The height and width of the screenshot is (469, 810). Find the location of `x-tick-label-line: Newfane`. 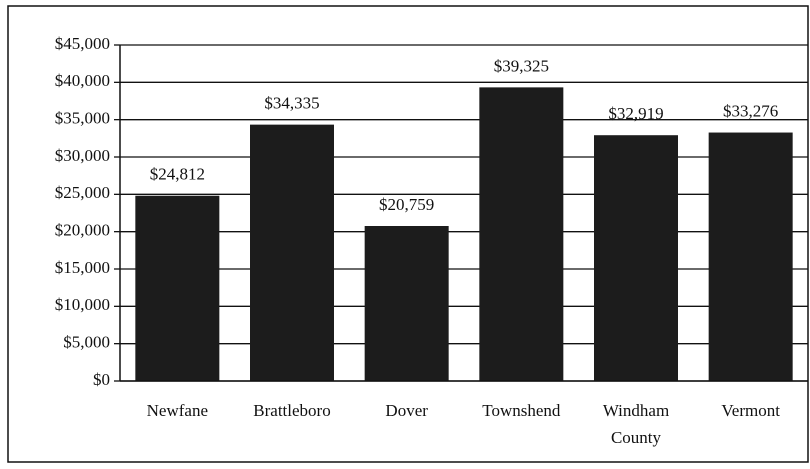

x-tick-label-line: Newfane is located at coordinates (177, 410).